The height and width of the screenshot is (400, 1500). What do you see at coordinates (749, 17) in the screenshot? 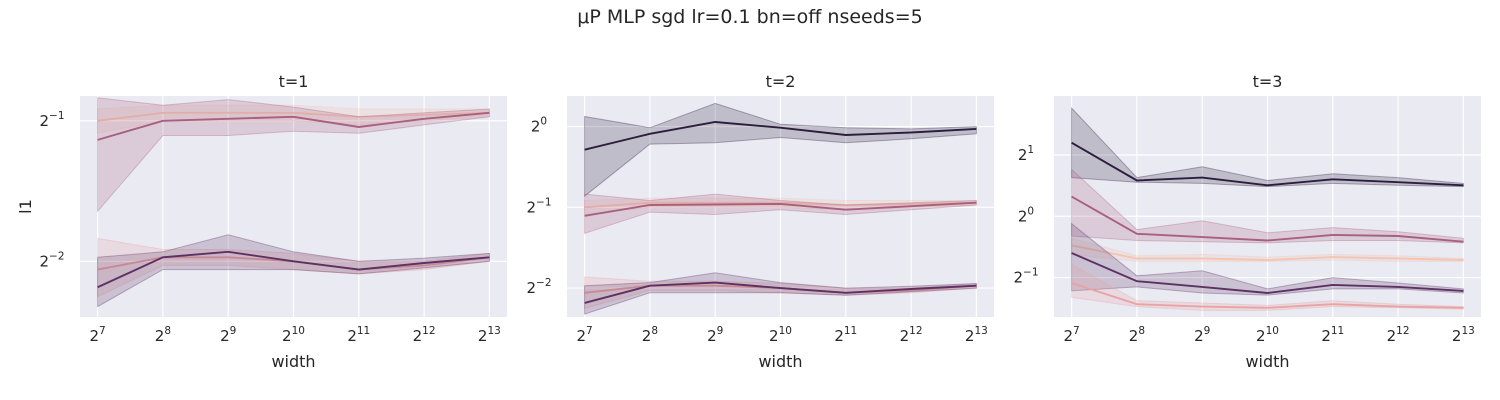
I see `figure-title: μP MLP sgd lr=0.1 bn=off nseeds=5` at bounding box center [749, 17].